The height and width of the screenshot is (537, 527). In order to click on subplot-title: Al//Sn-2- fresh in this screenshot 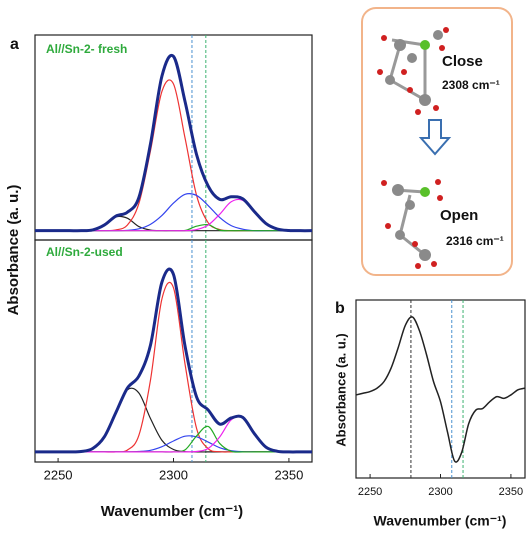, I will do `click(86, 49)`.